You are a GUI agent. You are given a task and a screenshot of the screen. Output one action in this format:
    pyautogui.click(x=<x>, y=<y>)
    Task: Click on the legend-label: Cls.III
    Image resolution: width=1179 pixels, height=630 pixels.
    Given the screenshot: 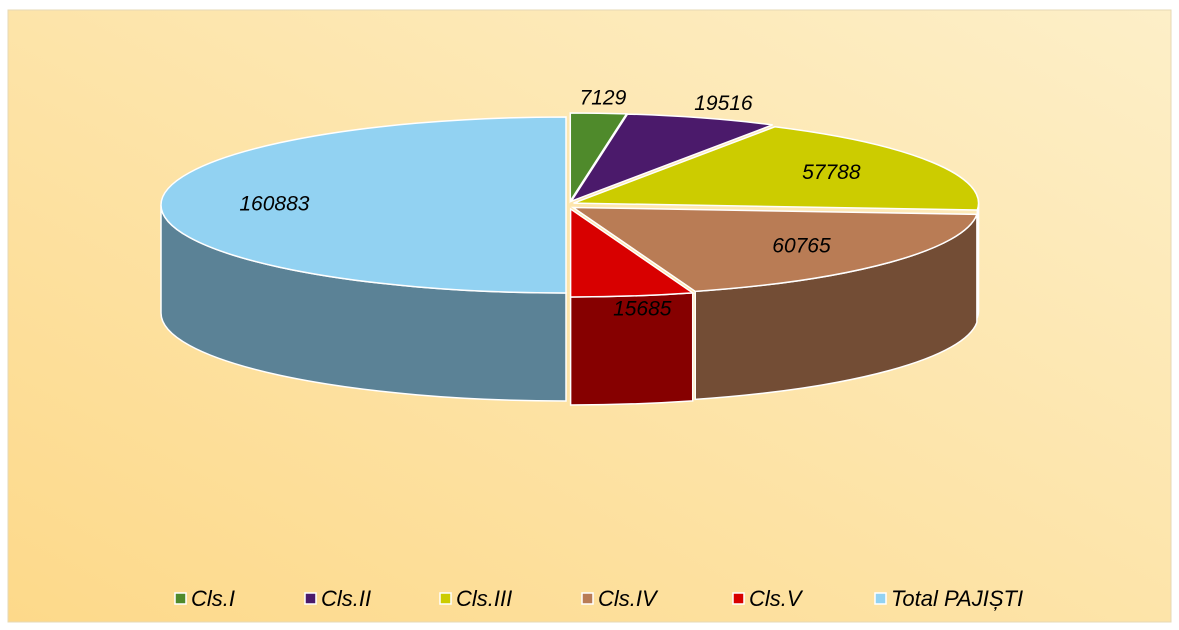 What is the action you would take?
    pyautogui.click(x=484, y=598)
    